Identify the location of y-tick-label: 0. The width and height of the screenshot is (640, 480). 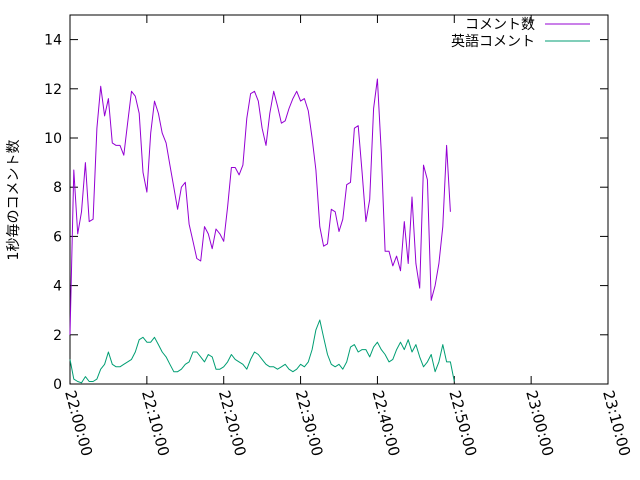
(57, 385).